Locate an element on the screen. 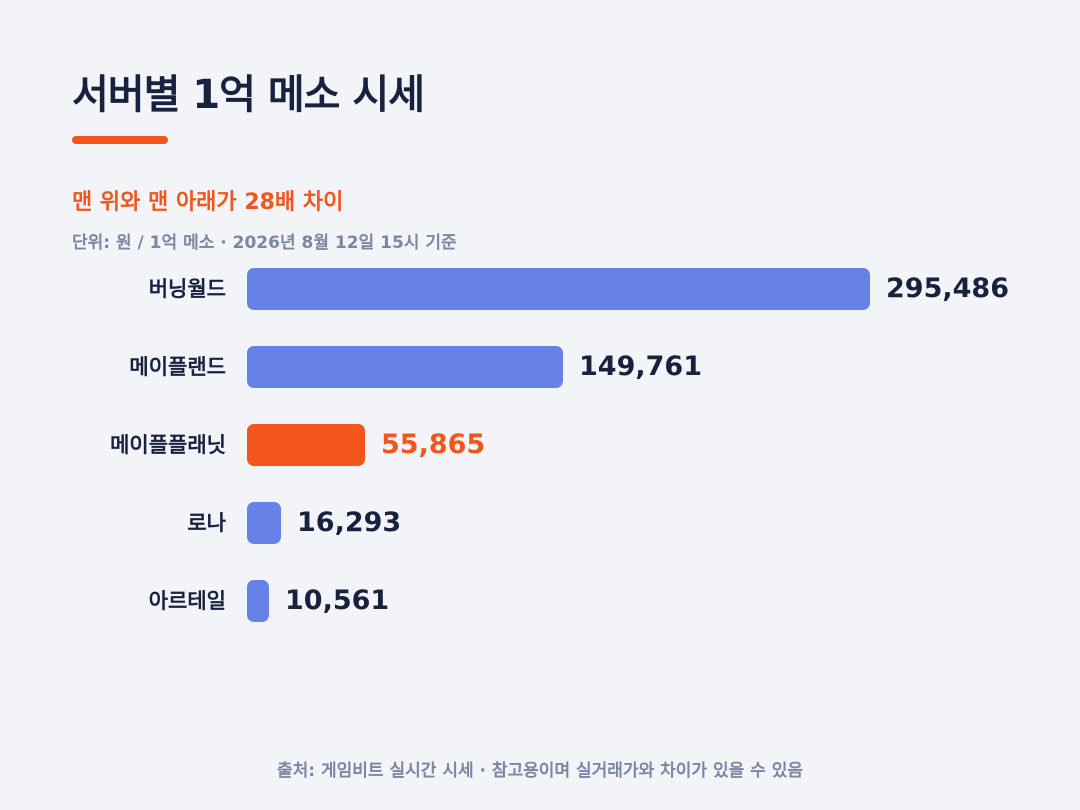 This screenshot has width=1080, height=810. bar-row: 아르테일 10,561 is located at coordinates (540, 601).